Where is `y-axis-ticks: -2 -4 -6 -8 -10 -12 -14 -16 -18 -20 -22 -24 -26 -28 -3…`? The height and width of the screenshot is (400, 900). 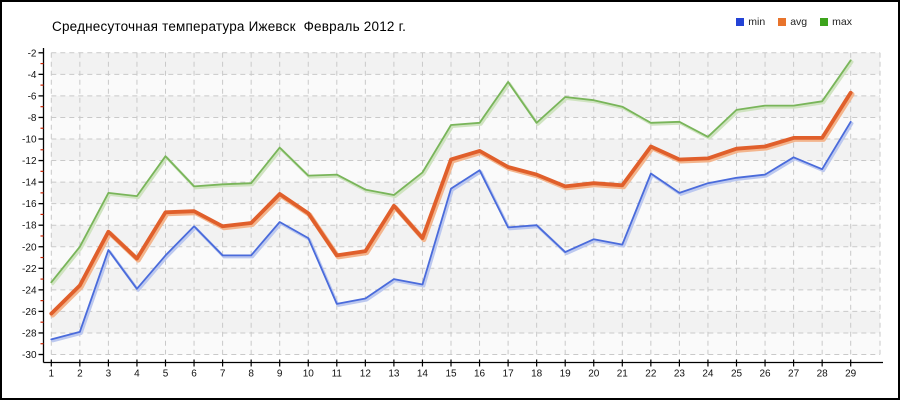
y-axis-ticks: -2 -4 -6 -8 -10 -12 -14 -16 -18 -20 -22 -24 -26 -28 -3… is located at coordinates (33, 204).